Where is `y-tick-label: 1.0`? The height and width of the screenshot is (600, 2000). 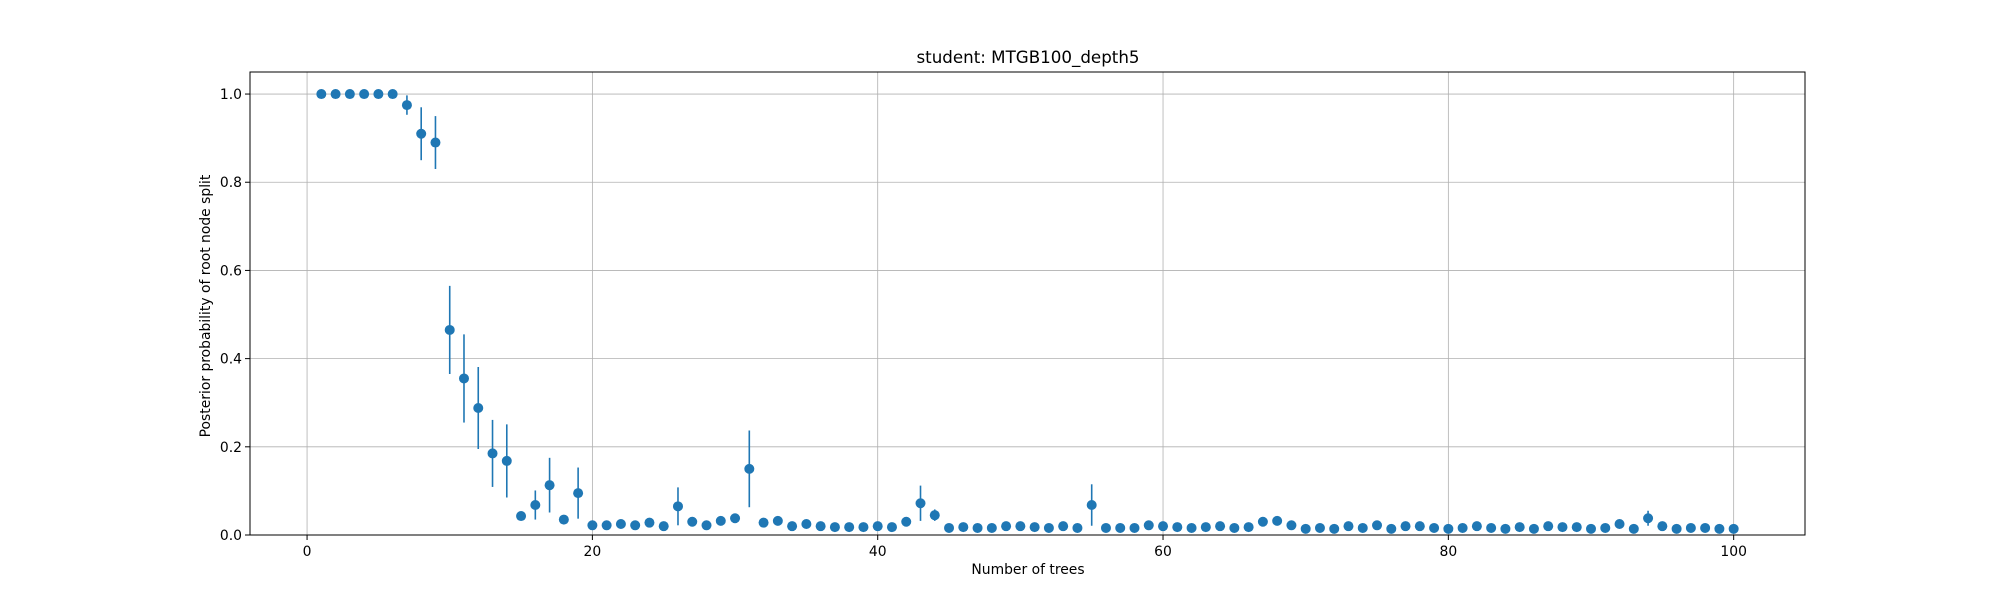
y-tick-label: 1.0 is located at coordinates (231, 95).